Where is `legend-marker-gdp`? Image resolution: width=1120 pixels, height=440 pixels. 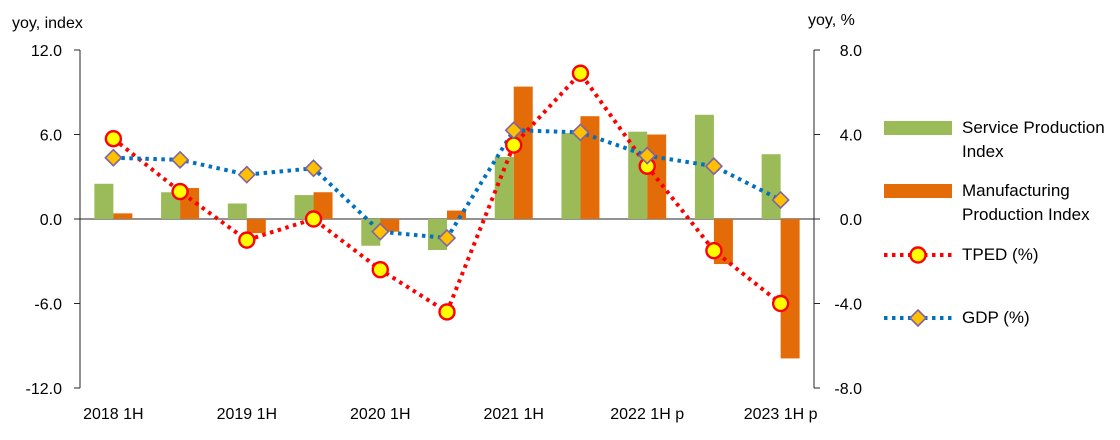
legend-marker-gdp is located at coordinates (918, 318).